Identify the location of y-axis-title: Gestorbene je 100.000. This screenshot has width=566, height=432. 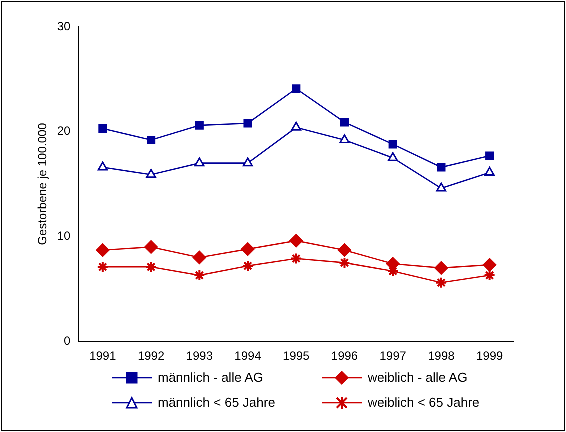
(43, 184).